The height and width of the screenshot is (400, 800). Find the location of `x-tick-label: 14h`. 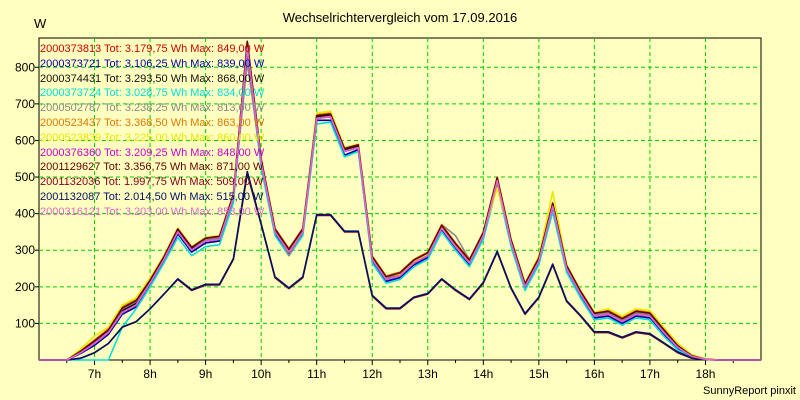

x-tick-label: 14h is located at coordinates (483, 374).